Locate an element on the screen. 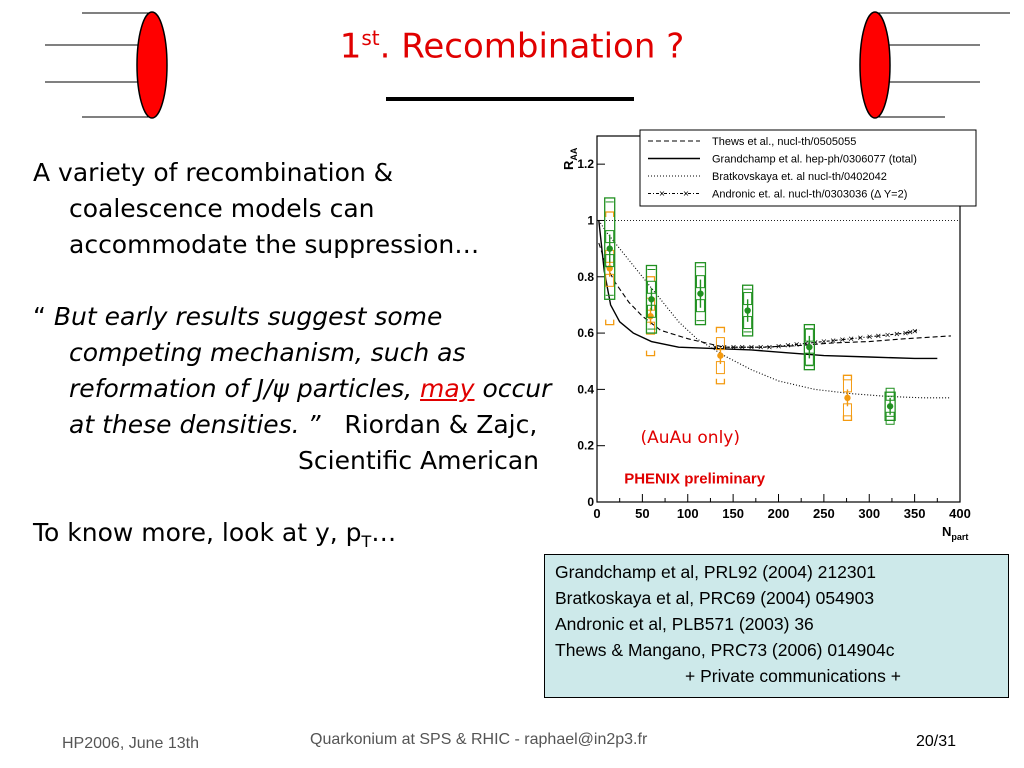 The width and height of the screenshot is (1024, 768). x-tick-label: 200 is located at coordinates (779, 513).